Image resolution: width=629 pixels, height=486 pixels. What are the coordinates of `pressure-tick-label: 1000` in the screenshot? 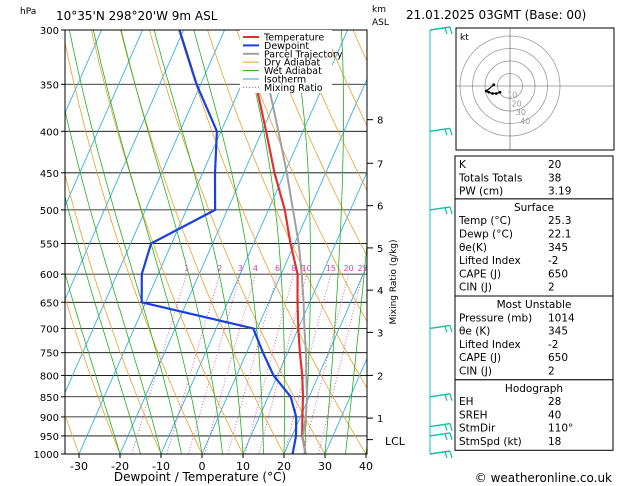 It's located at (46, 455).